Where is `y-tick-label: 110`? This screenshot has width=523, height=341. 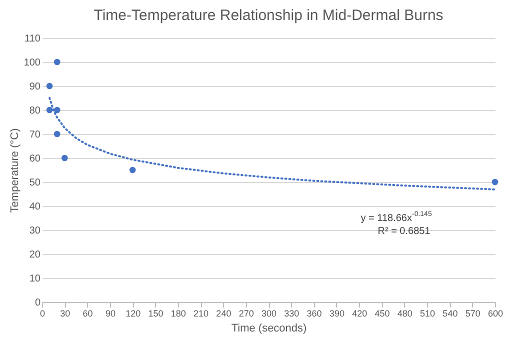 y-tick-label: 110 is located at coordinates (32, 39).